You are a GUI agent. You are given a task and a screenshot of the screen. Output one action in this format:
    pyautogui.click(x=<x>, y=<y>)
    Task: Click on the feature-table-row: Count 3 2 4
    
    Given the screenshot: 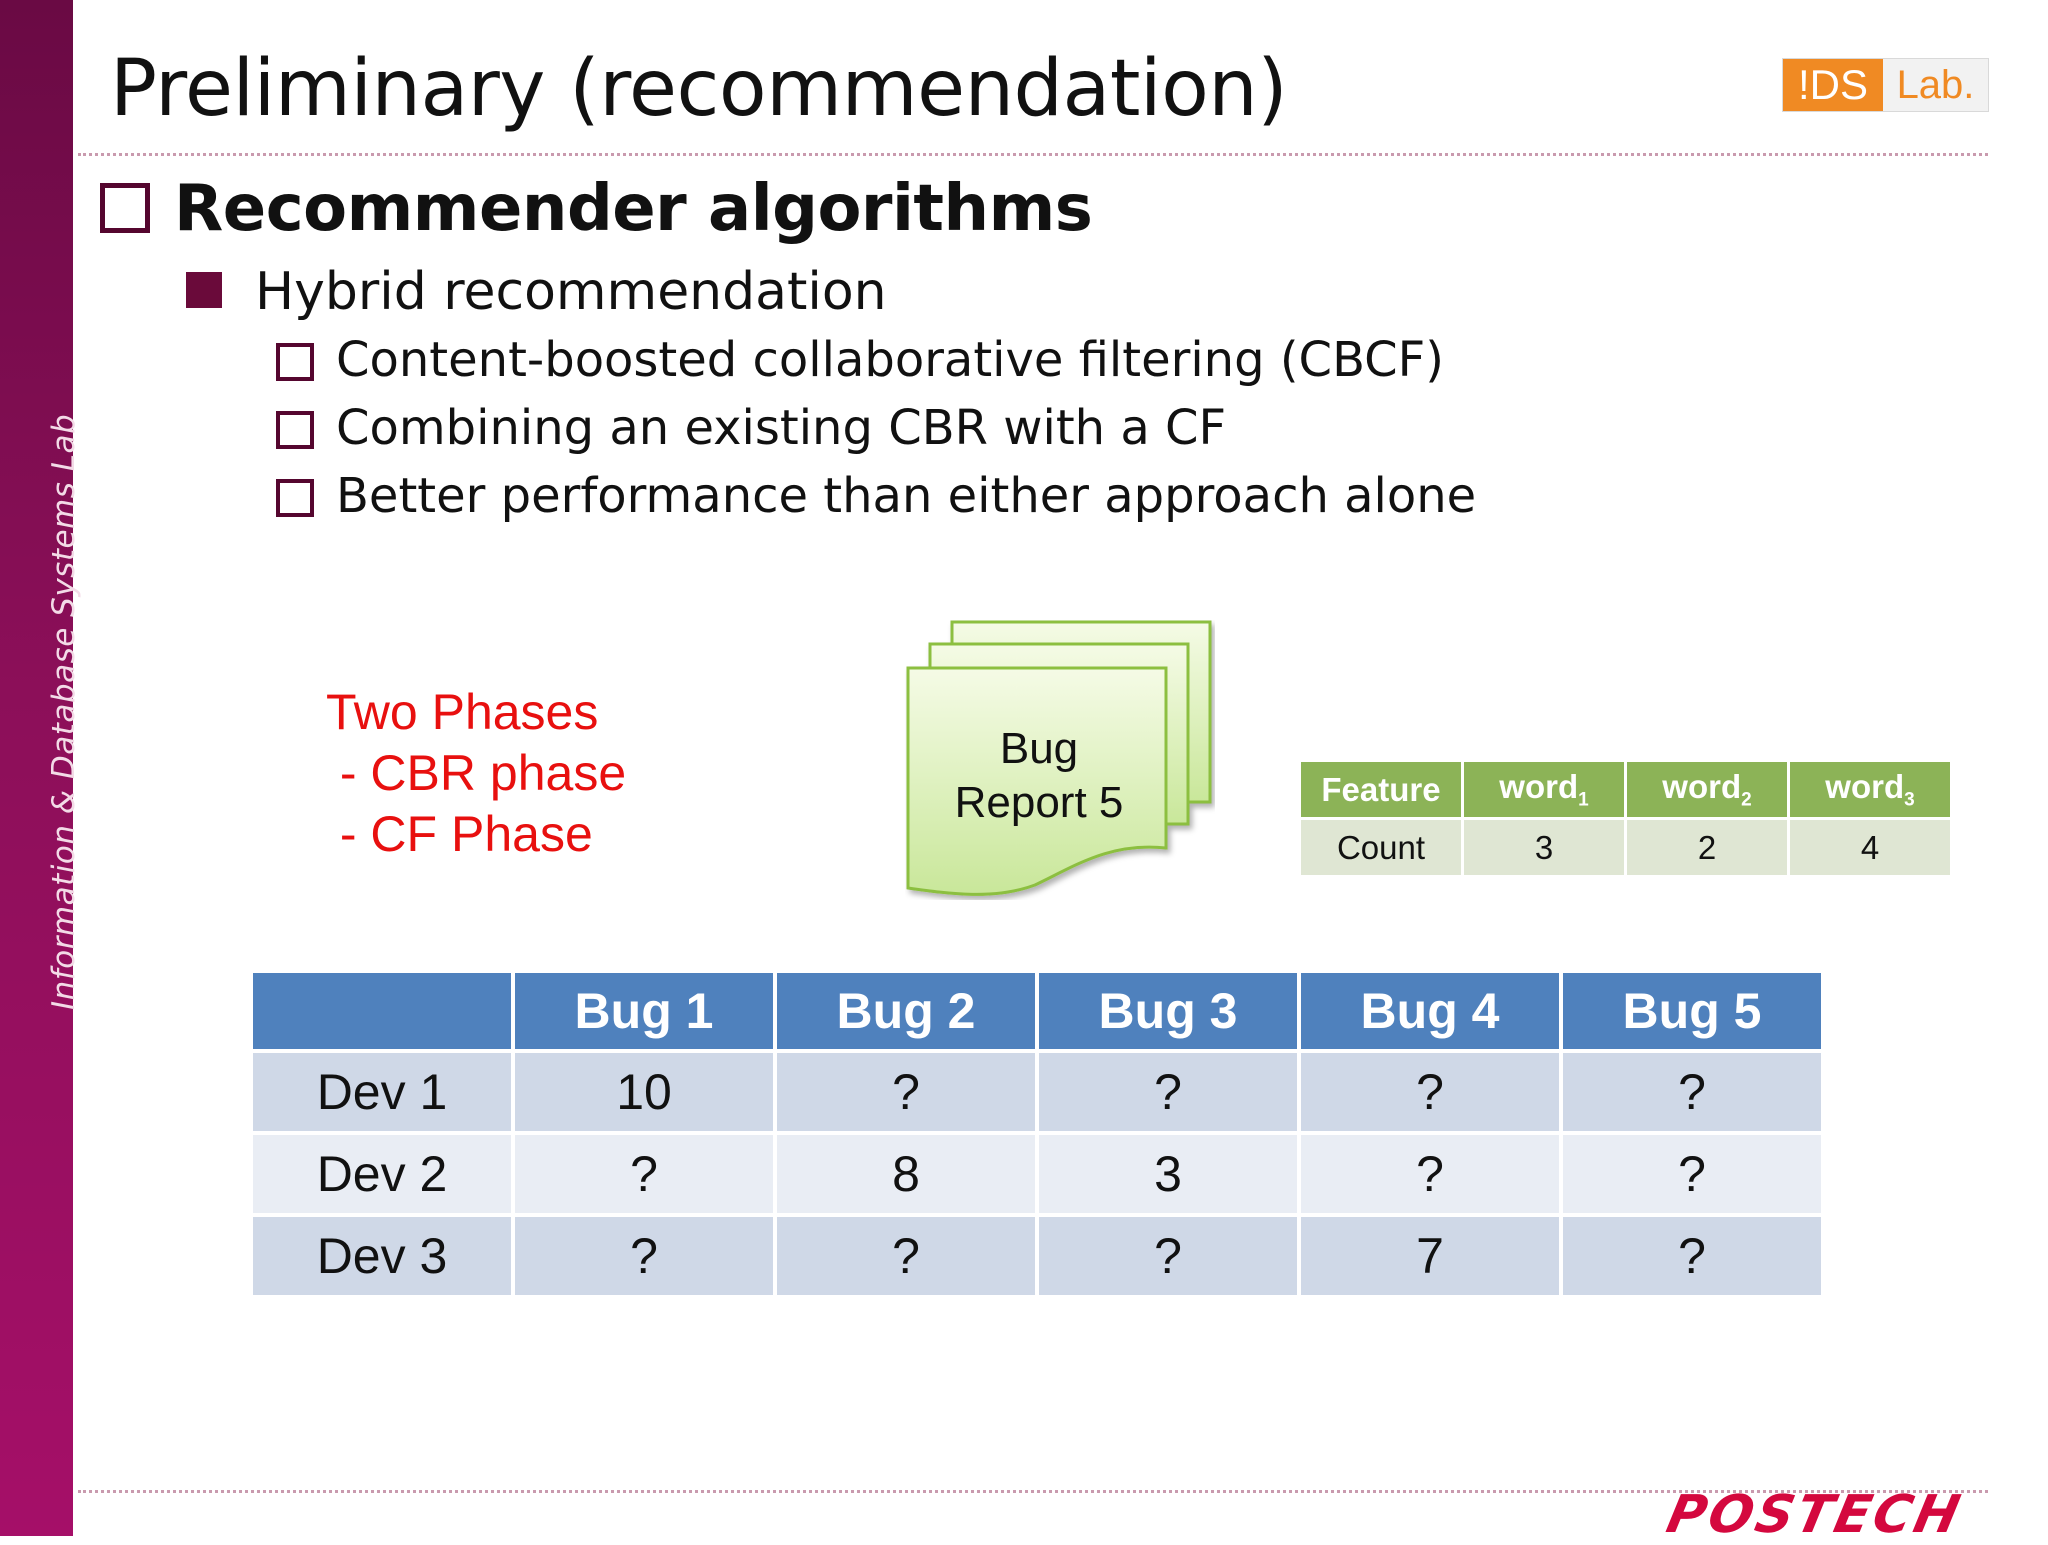 What is the action you would take?
    pyautogui.click(x=1625, y=847)
    